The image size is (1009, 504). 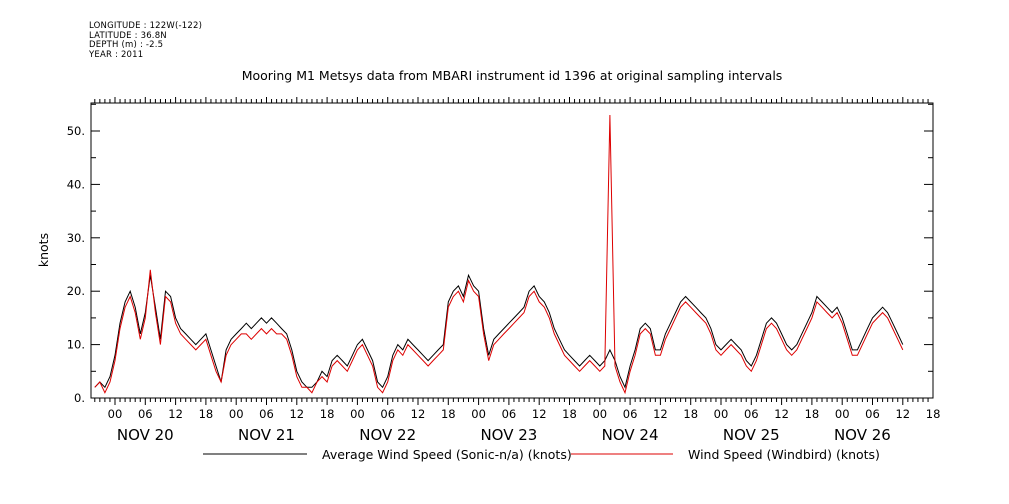 What do you see at coordinates (145, 435) in the screenshot?
I see `day-label: NOV 20` at bounding box center [145, 435].